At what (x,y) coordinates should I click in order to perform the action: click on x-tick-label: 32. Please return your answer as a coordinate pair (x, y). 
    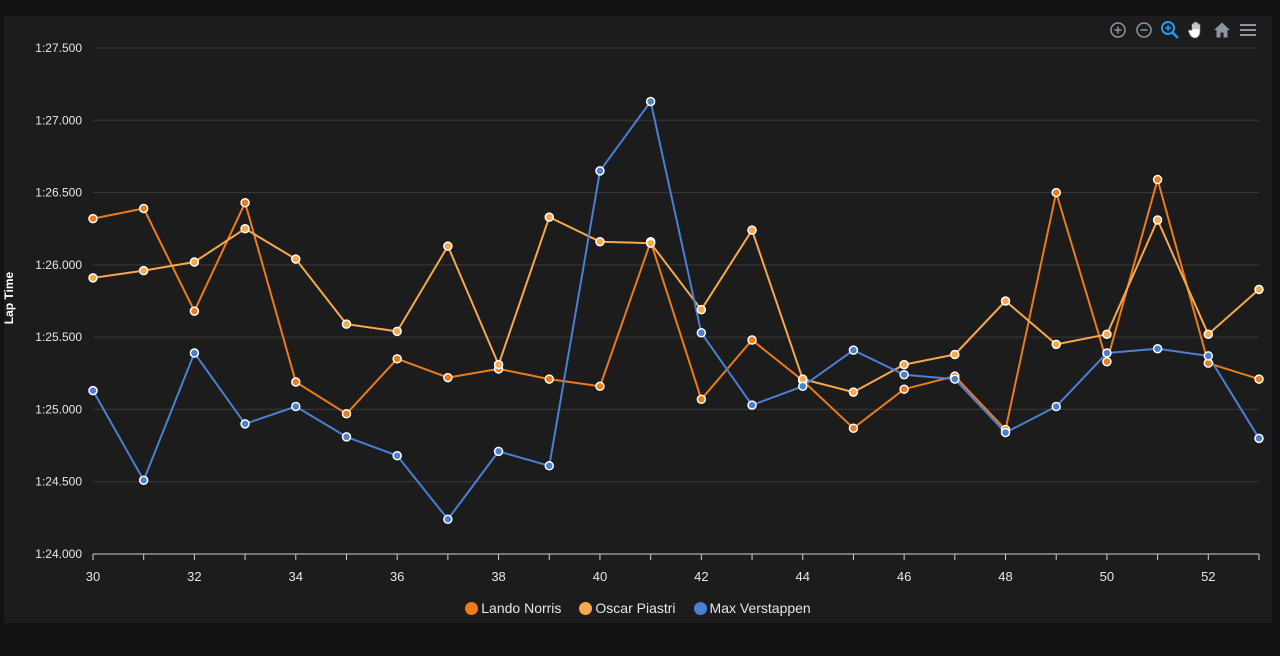
    Looking at the image, I should click on (194, 576).